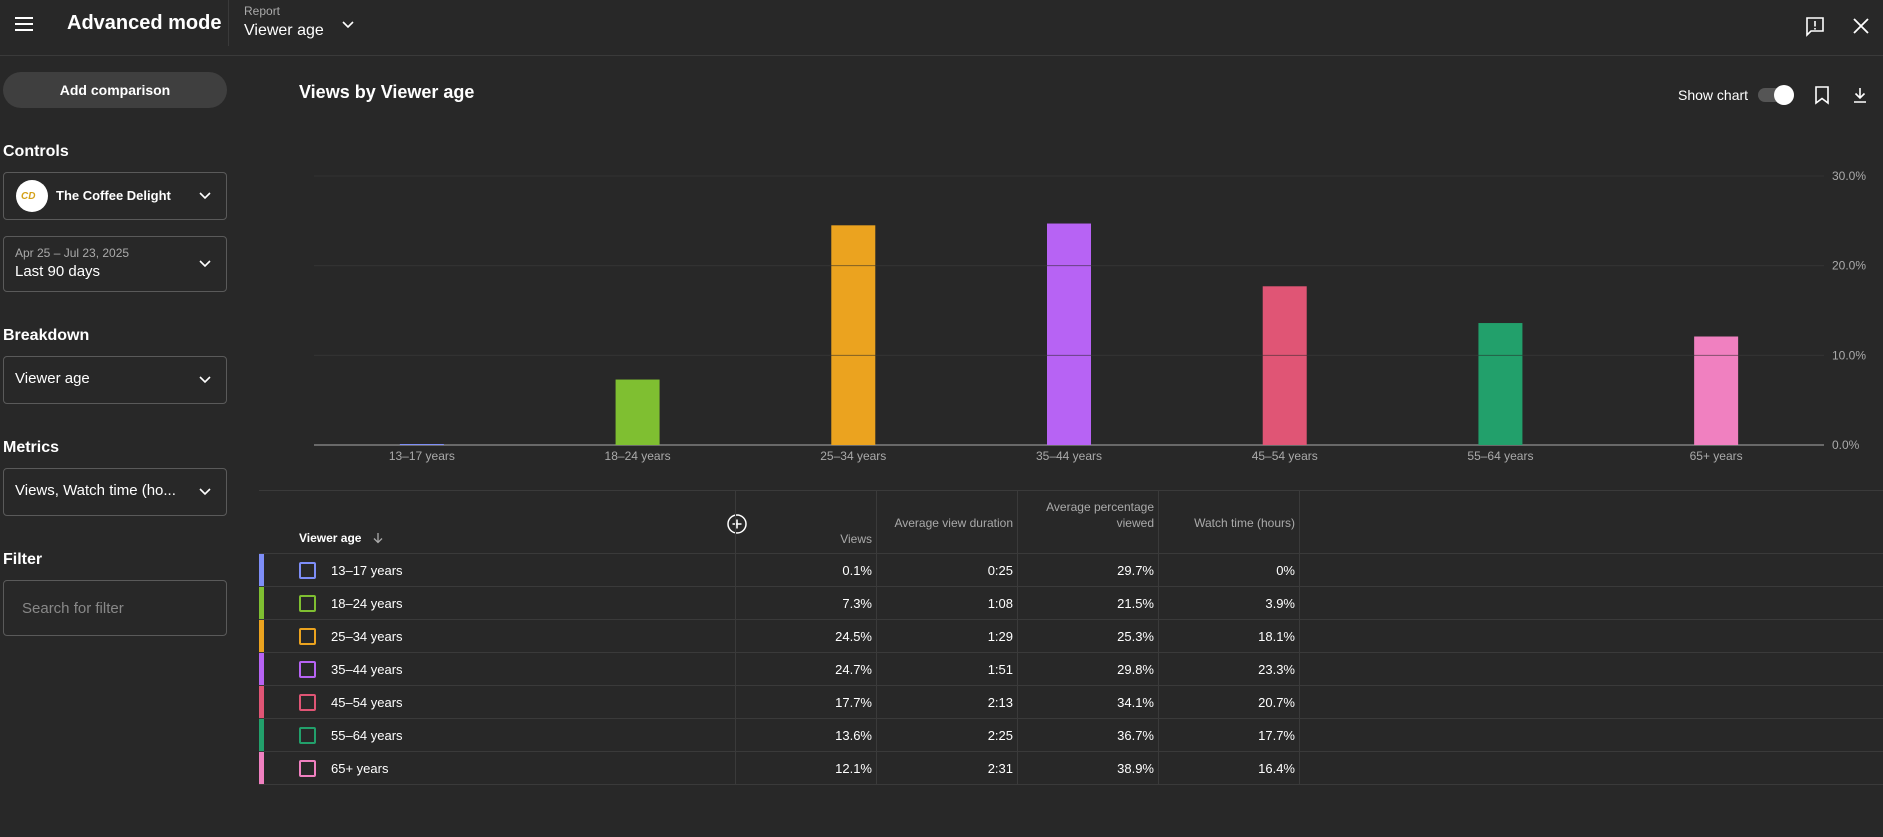 Image resolution: width=1883 pixels, height=837 pixels. Describe the element at coordinates (1846, 445) in the screenshot. I see `y-tick-label: 0.0%` at that location.